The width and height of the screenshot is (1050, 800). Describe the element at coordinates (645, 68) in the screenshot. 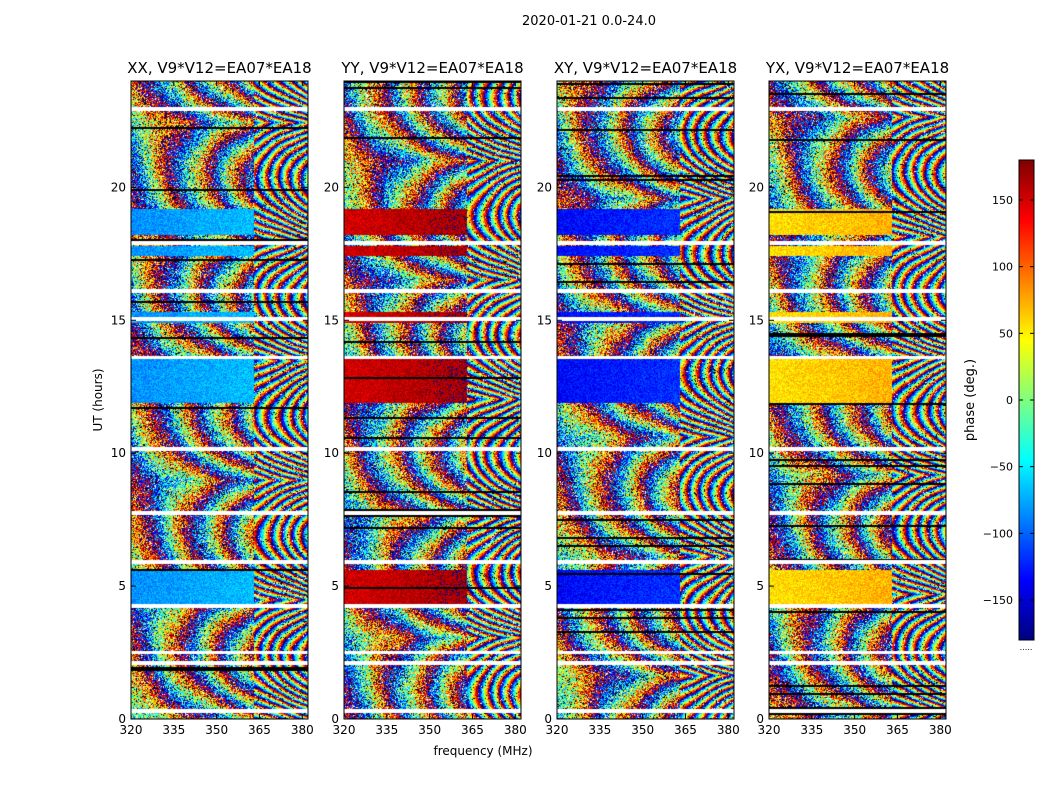

I see `panel-title: XY, V9*V12=EA07*EA18` at that location.